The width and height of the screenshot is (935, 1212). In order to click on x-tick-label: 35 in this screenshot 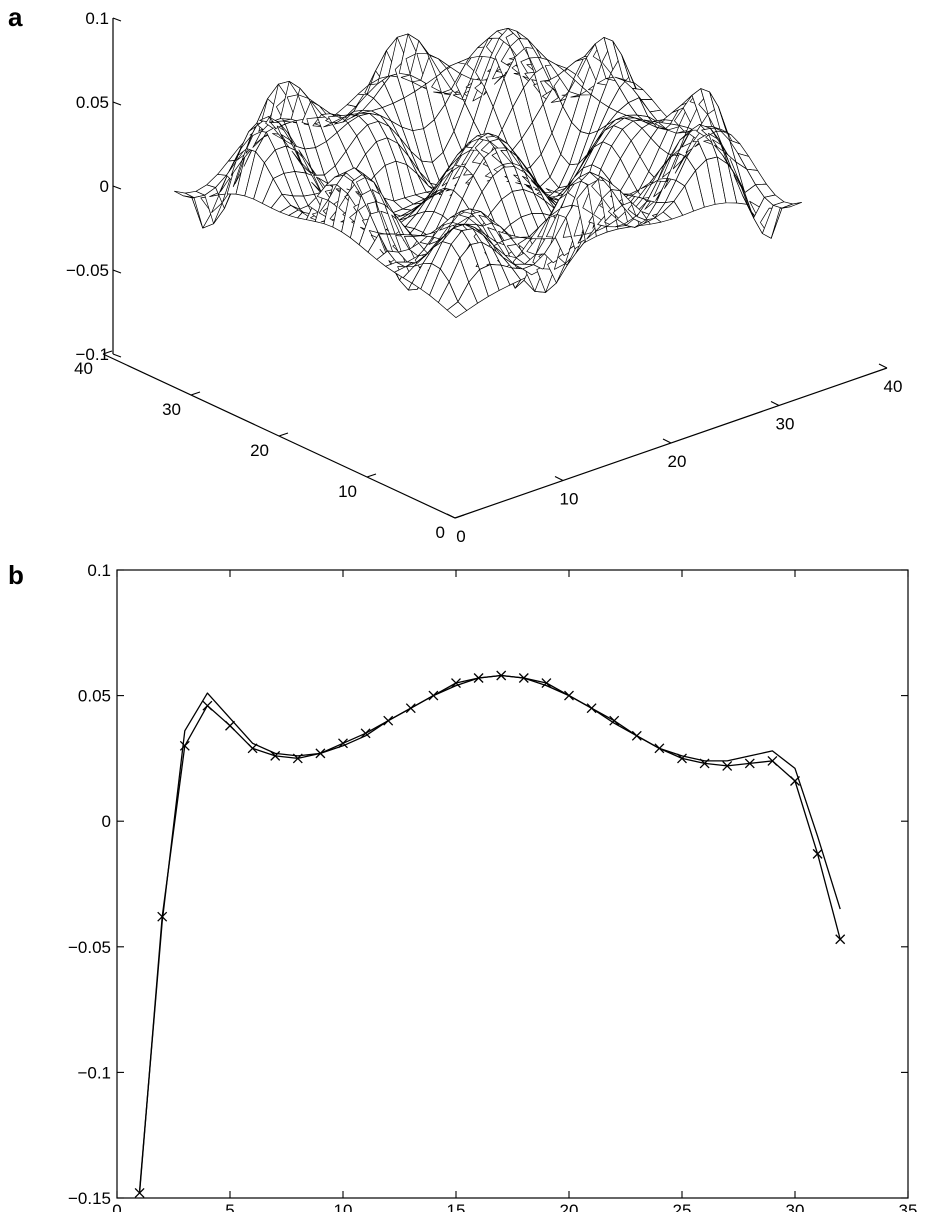, I will do `click(908, 1206)`.